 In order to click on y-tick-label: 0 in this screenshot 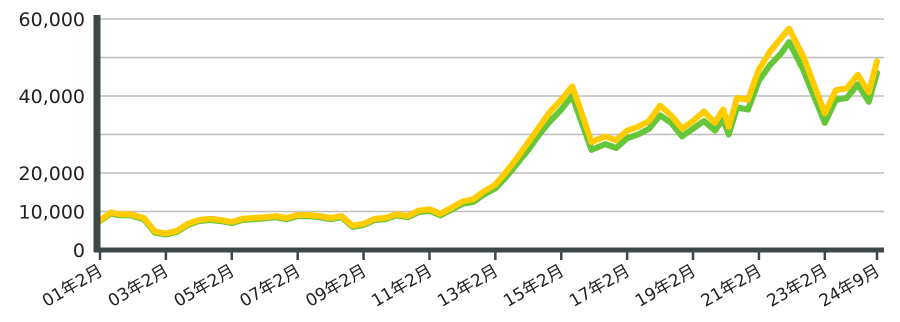, I will do `click(79, 251)`.